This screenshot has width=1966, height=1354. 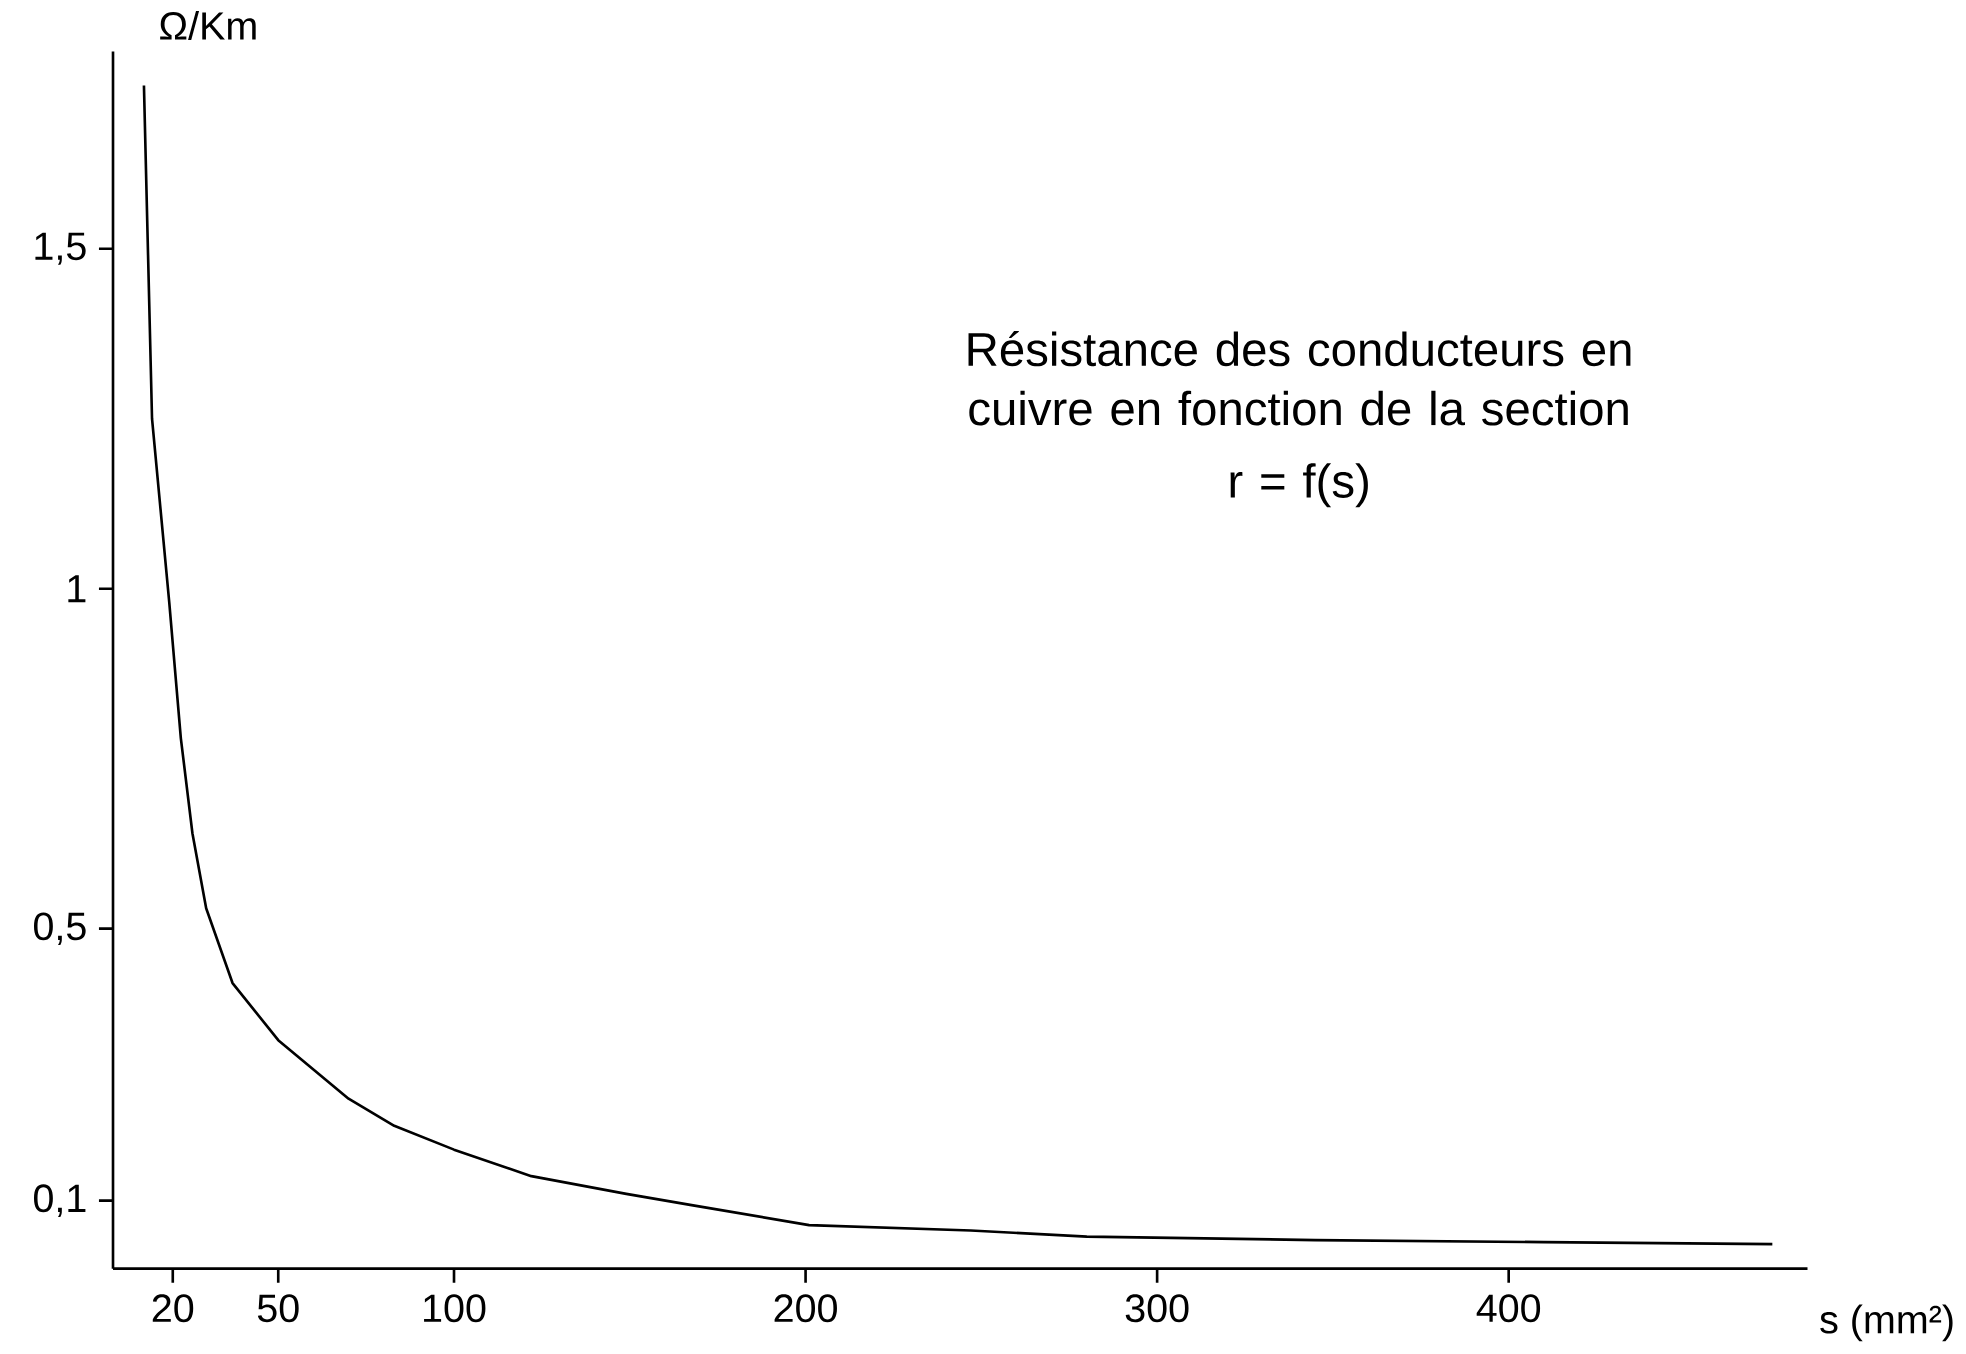 What do you see at coordinates (1157, 1308) in the screenshot?
I see `x-tick-label: 300` at bounding box center [1157, 1308].